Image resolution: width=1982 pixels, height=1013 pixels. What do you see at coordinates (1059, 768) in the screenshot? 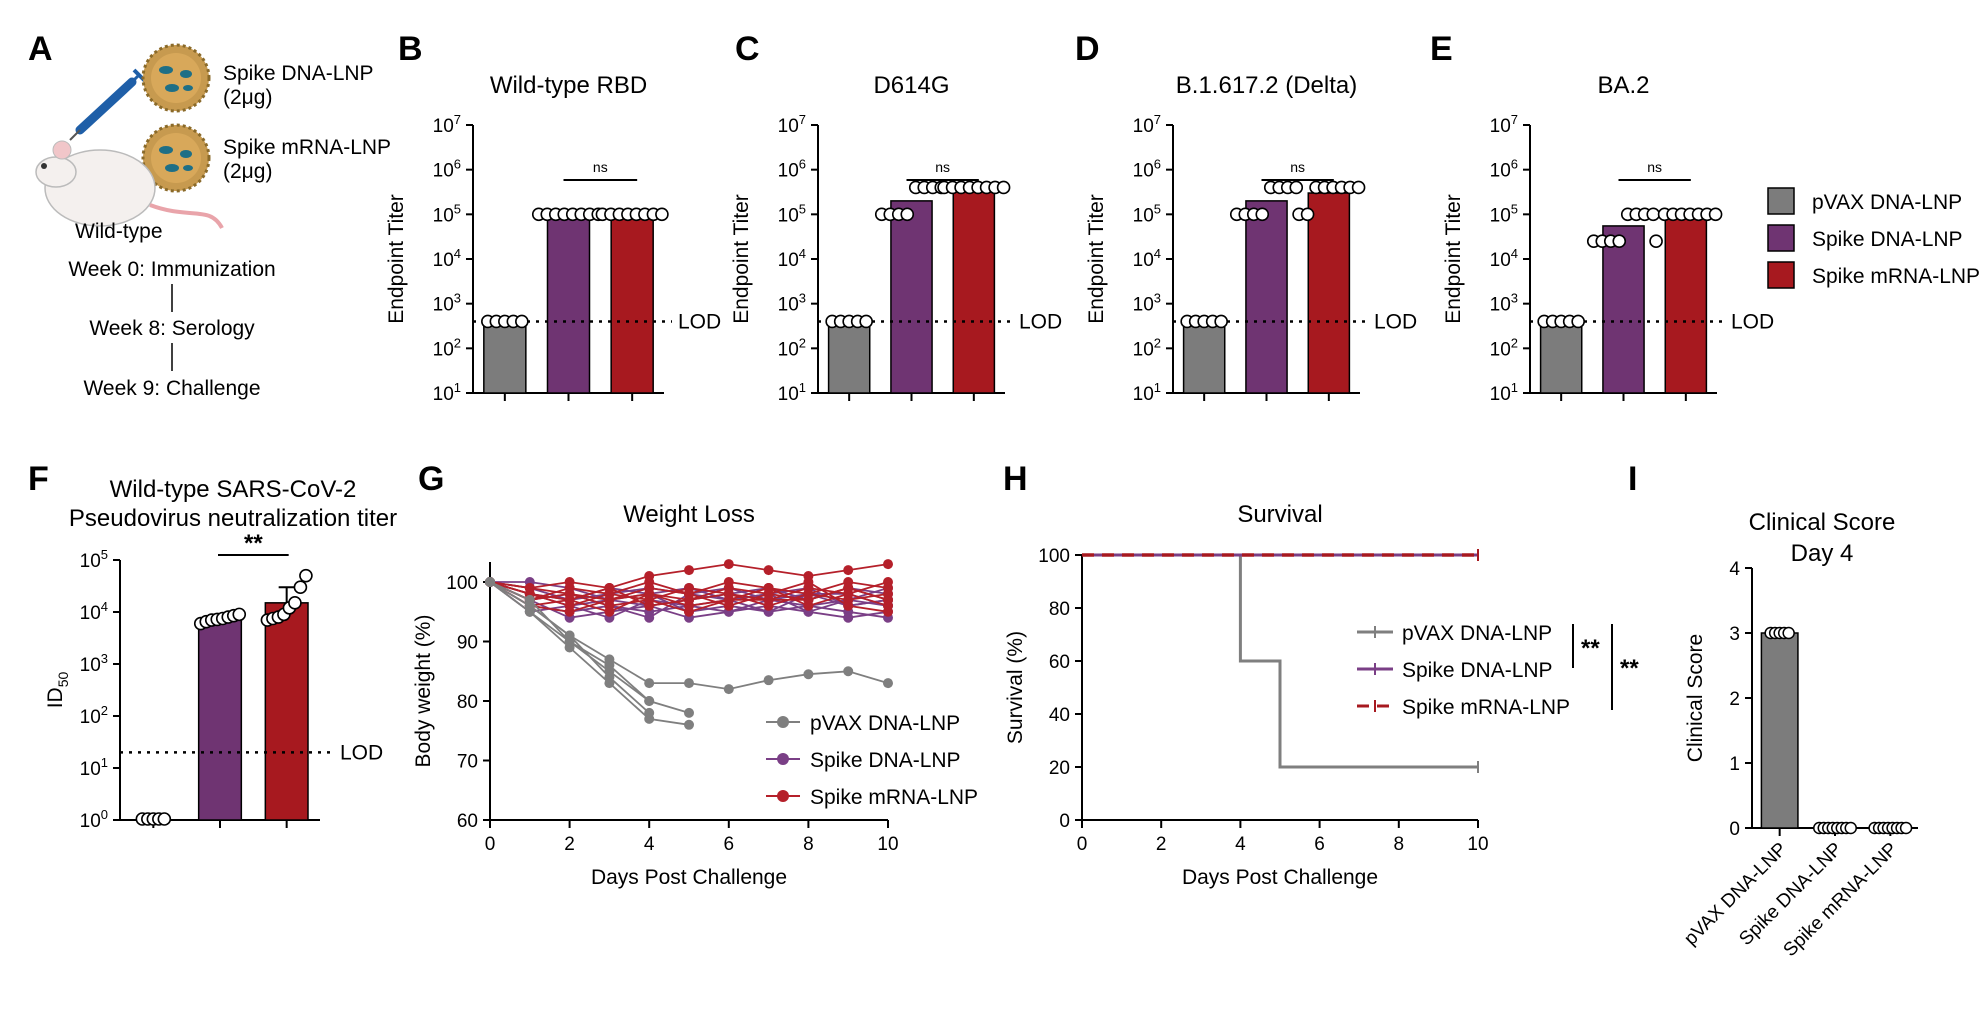
I see `y-tick-label: 20` at bounding box center [1059, 768].